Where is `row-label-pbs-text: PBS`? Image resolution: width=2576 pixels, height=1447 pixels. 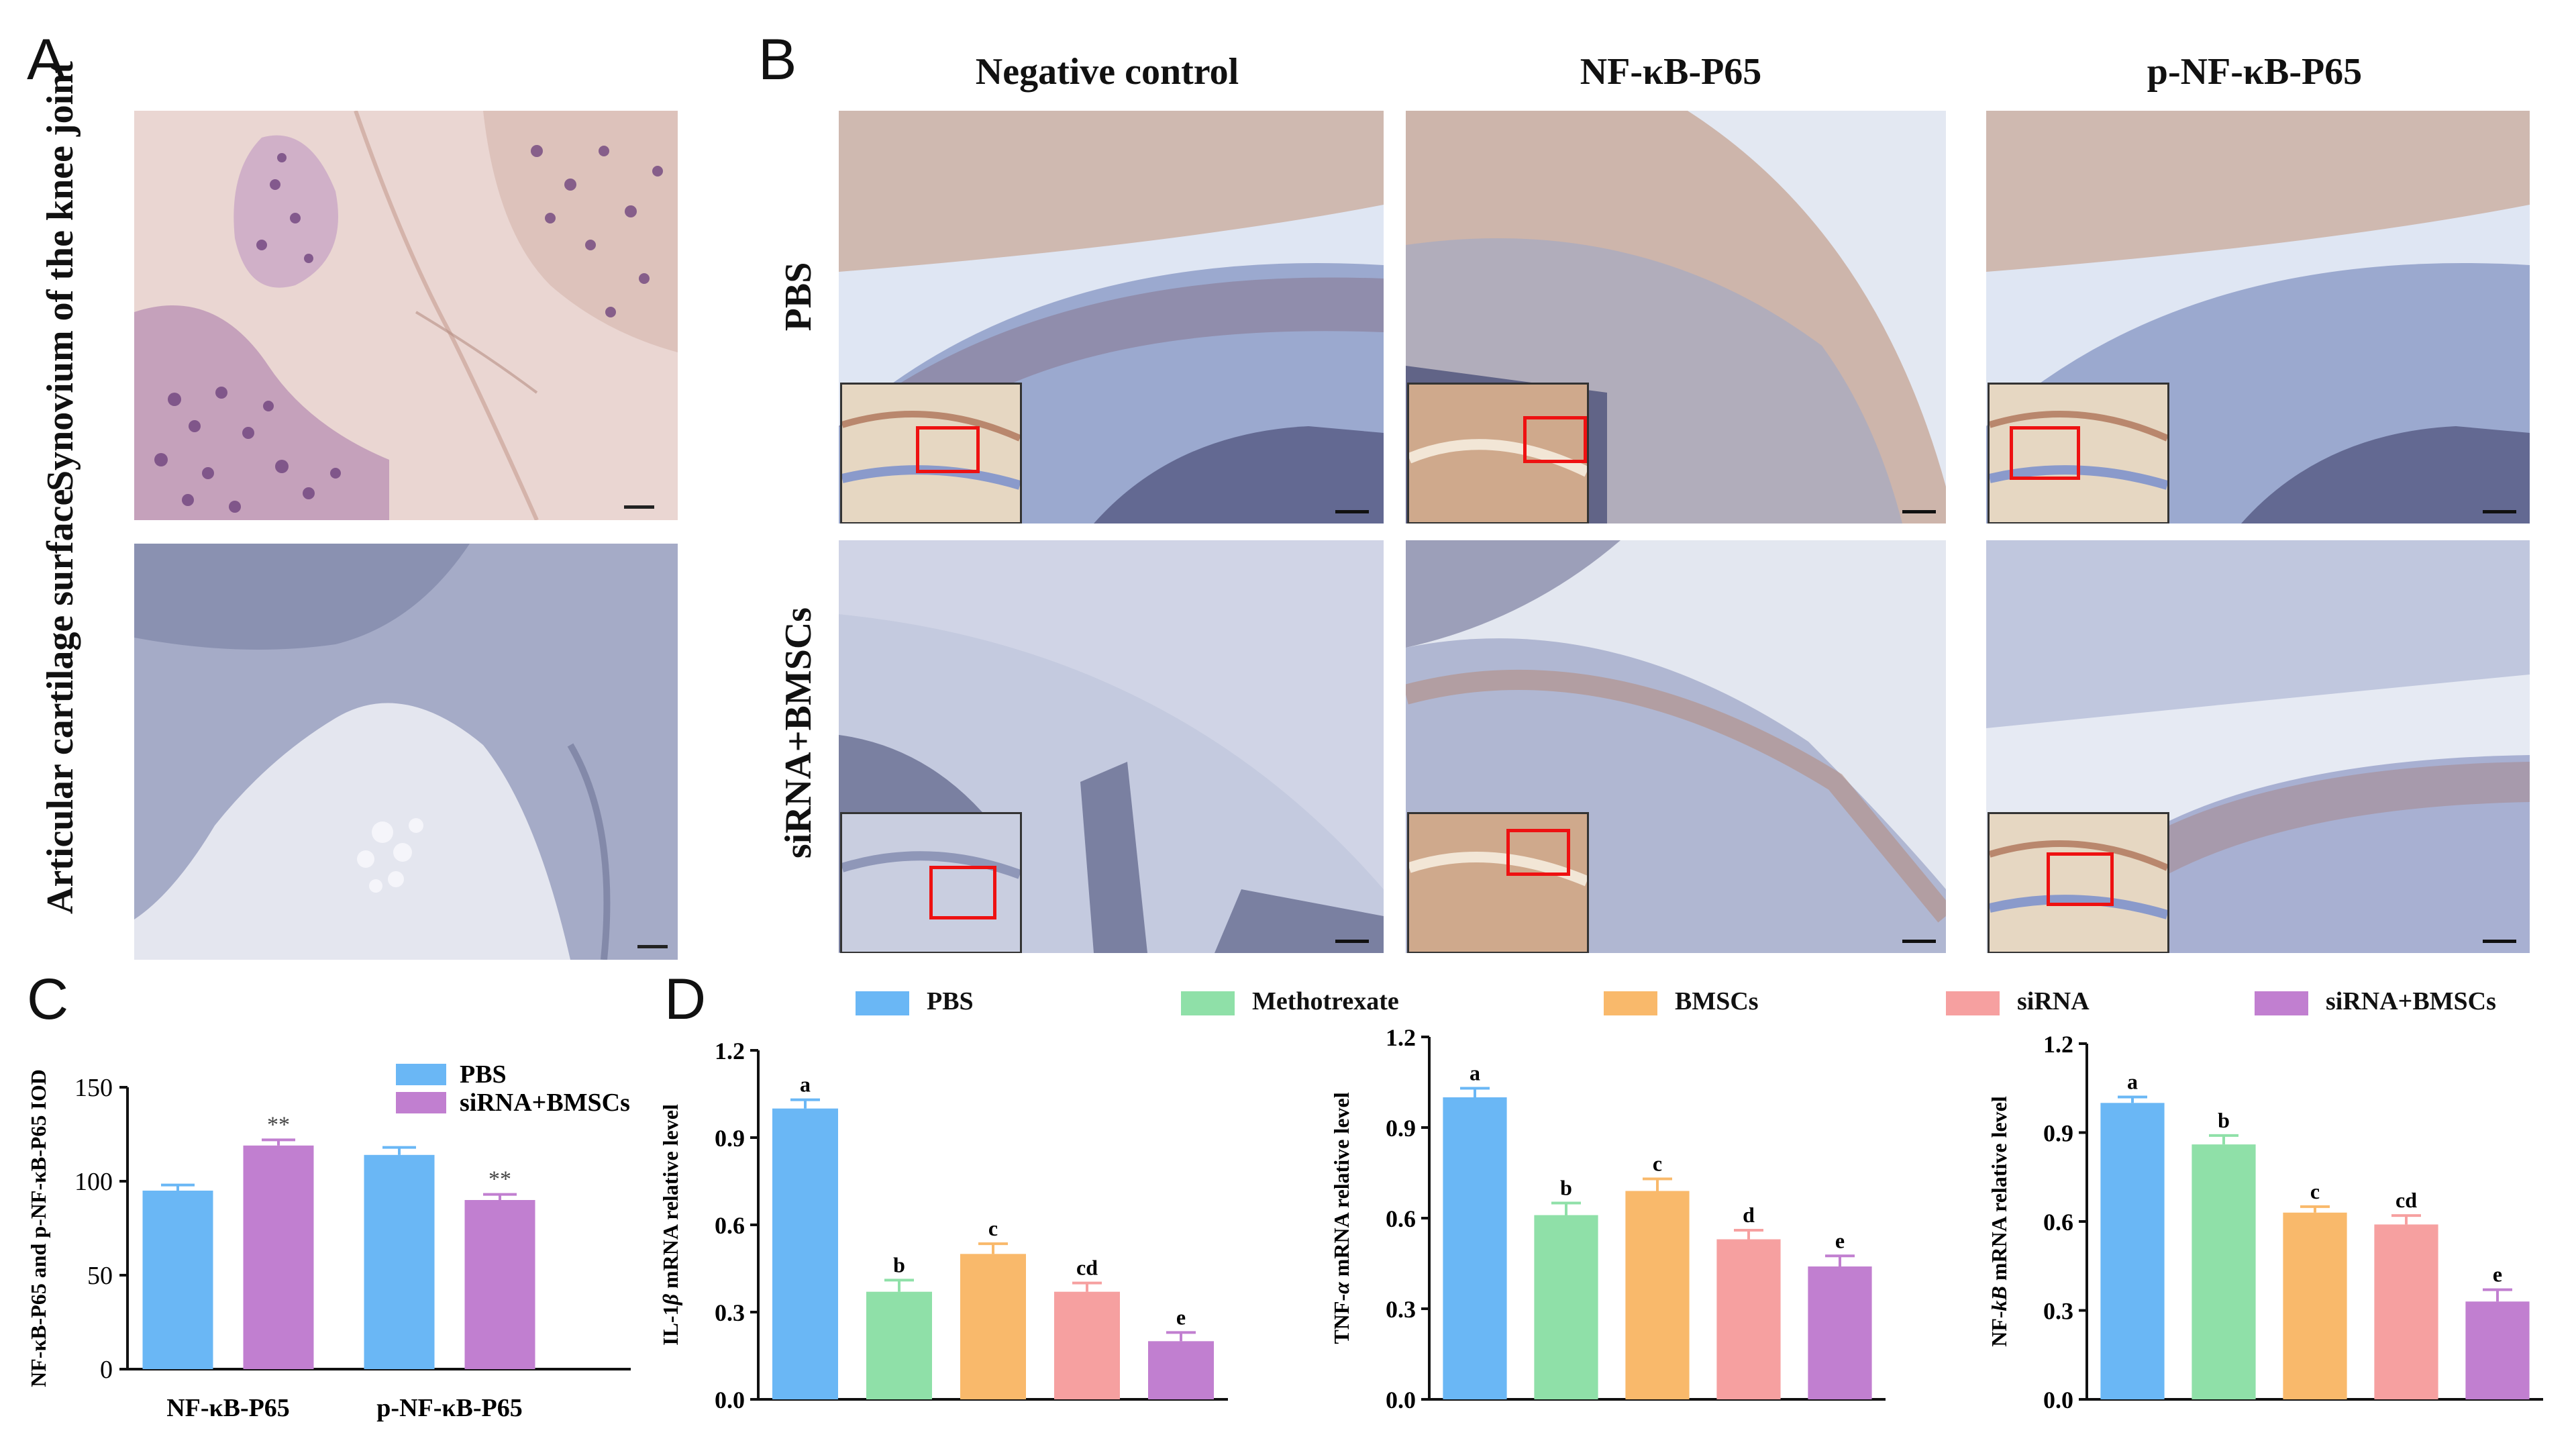 row-label-pbs-text: PBS is located at coordinates (798, 297).